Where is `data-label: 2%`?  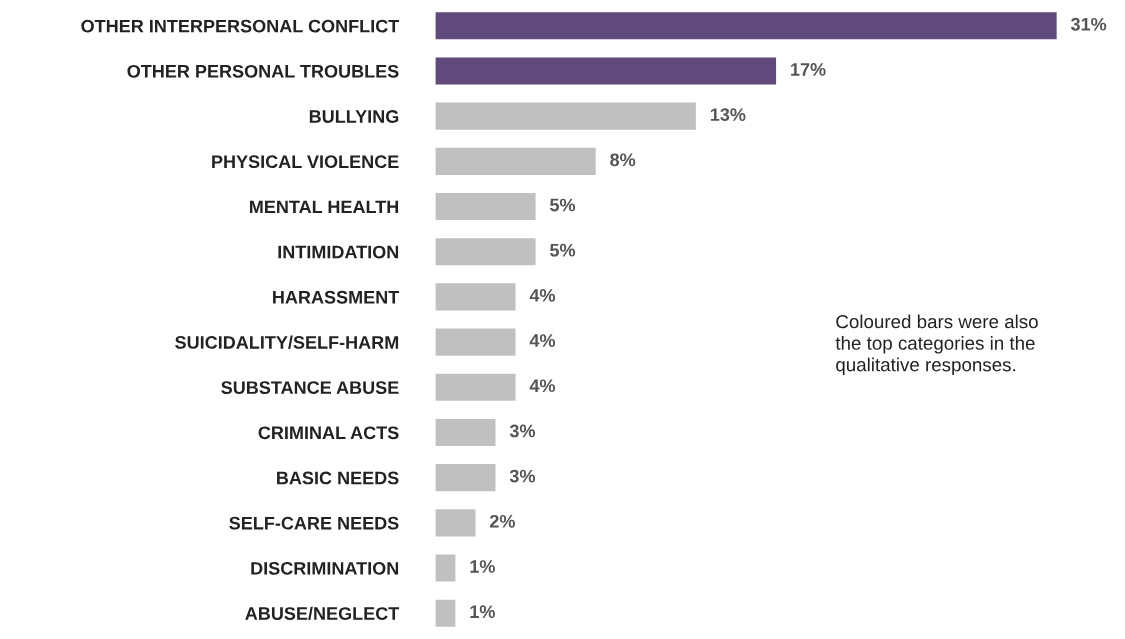 data-label: 2% is located at coordinates (502, 521).